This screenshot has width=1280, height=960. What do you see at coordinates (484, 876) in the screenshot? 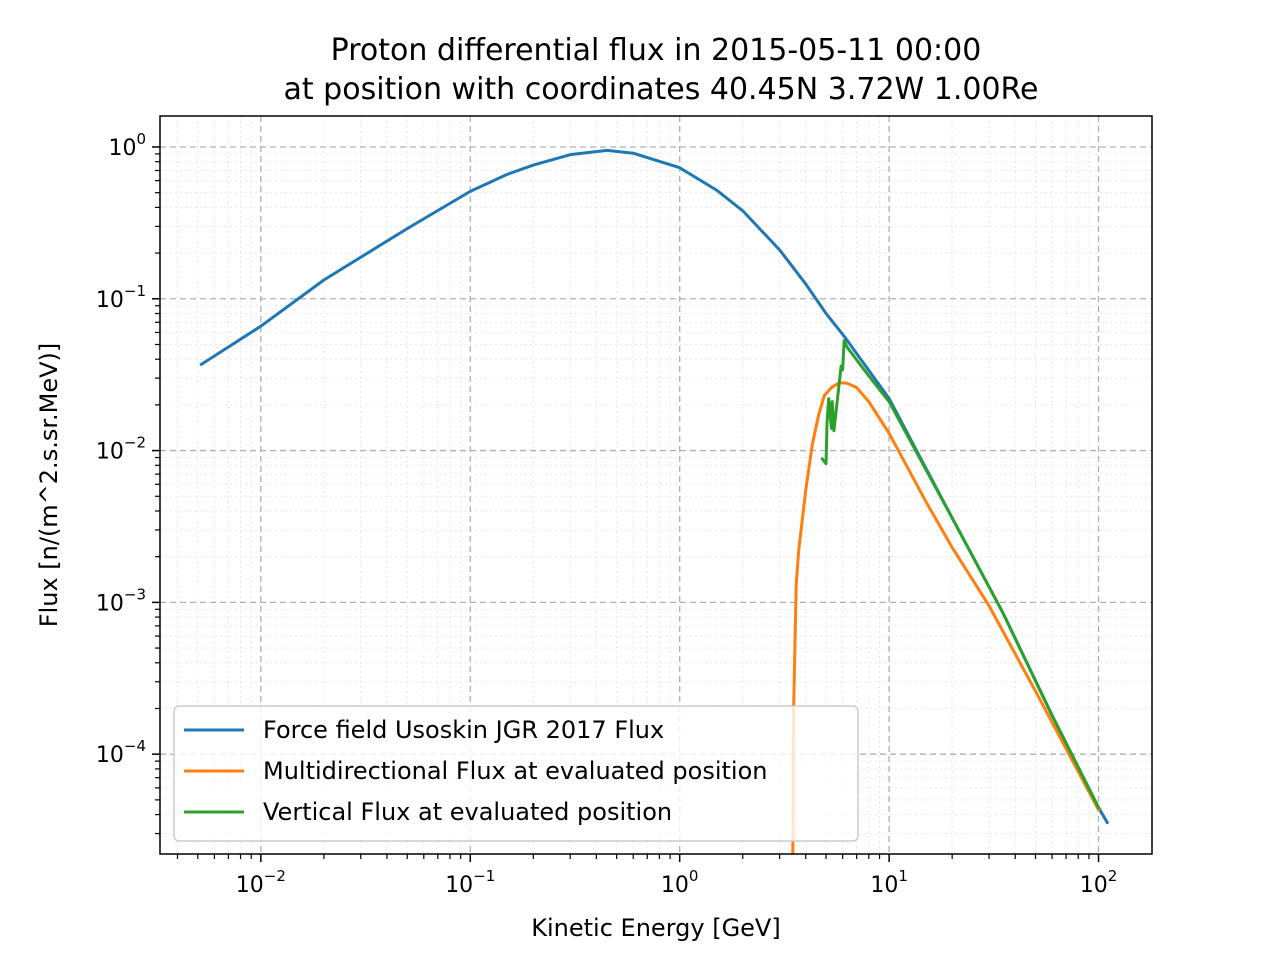
I see `x-tick-label-exponent: −1` at bounding box center [484, 876].